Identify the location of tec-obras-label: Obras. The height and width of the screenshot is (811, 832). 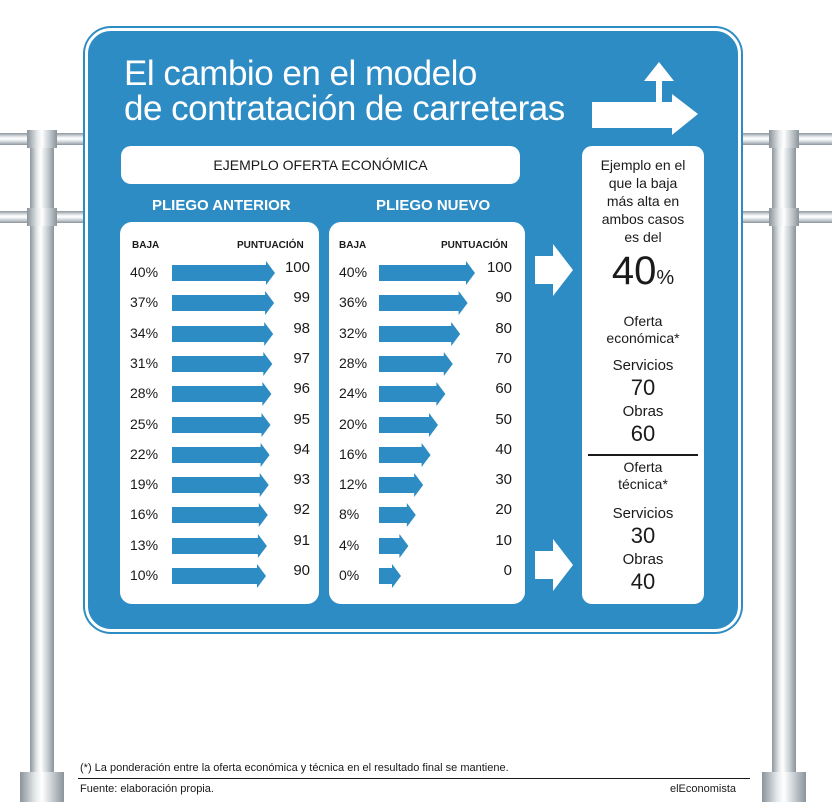
(643, 559).